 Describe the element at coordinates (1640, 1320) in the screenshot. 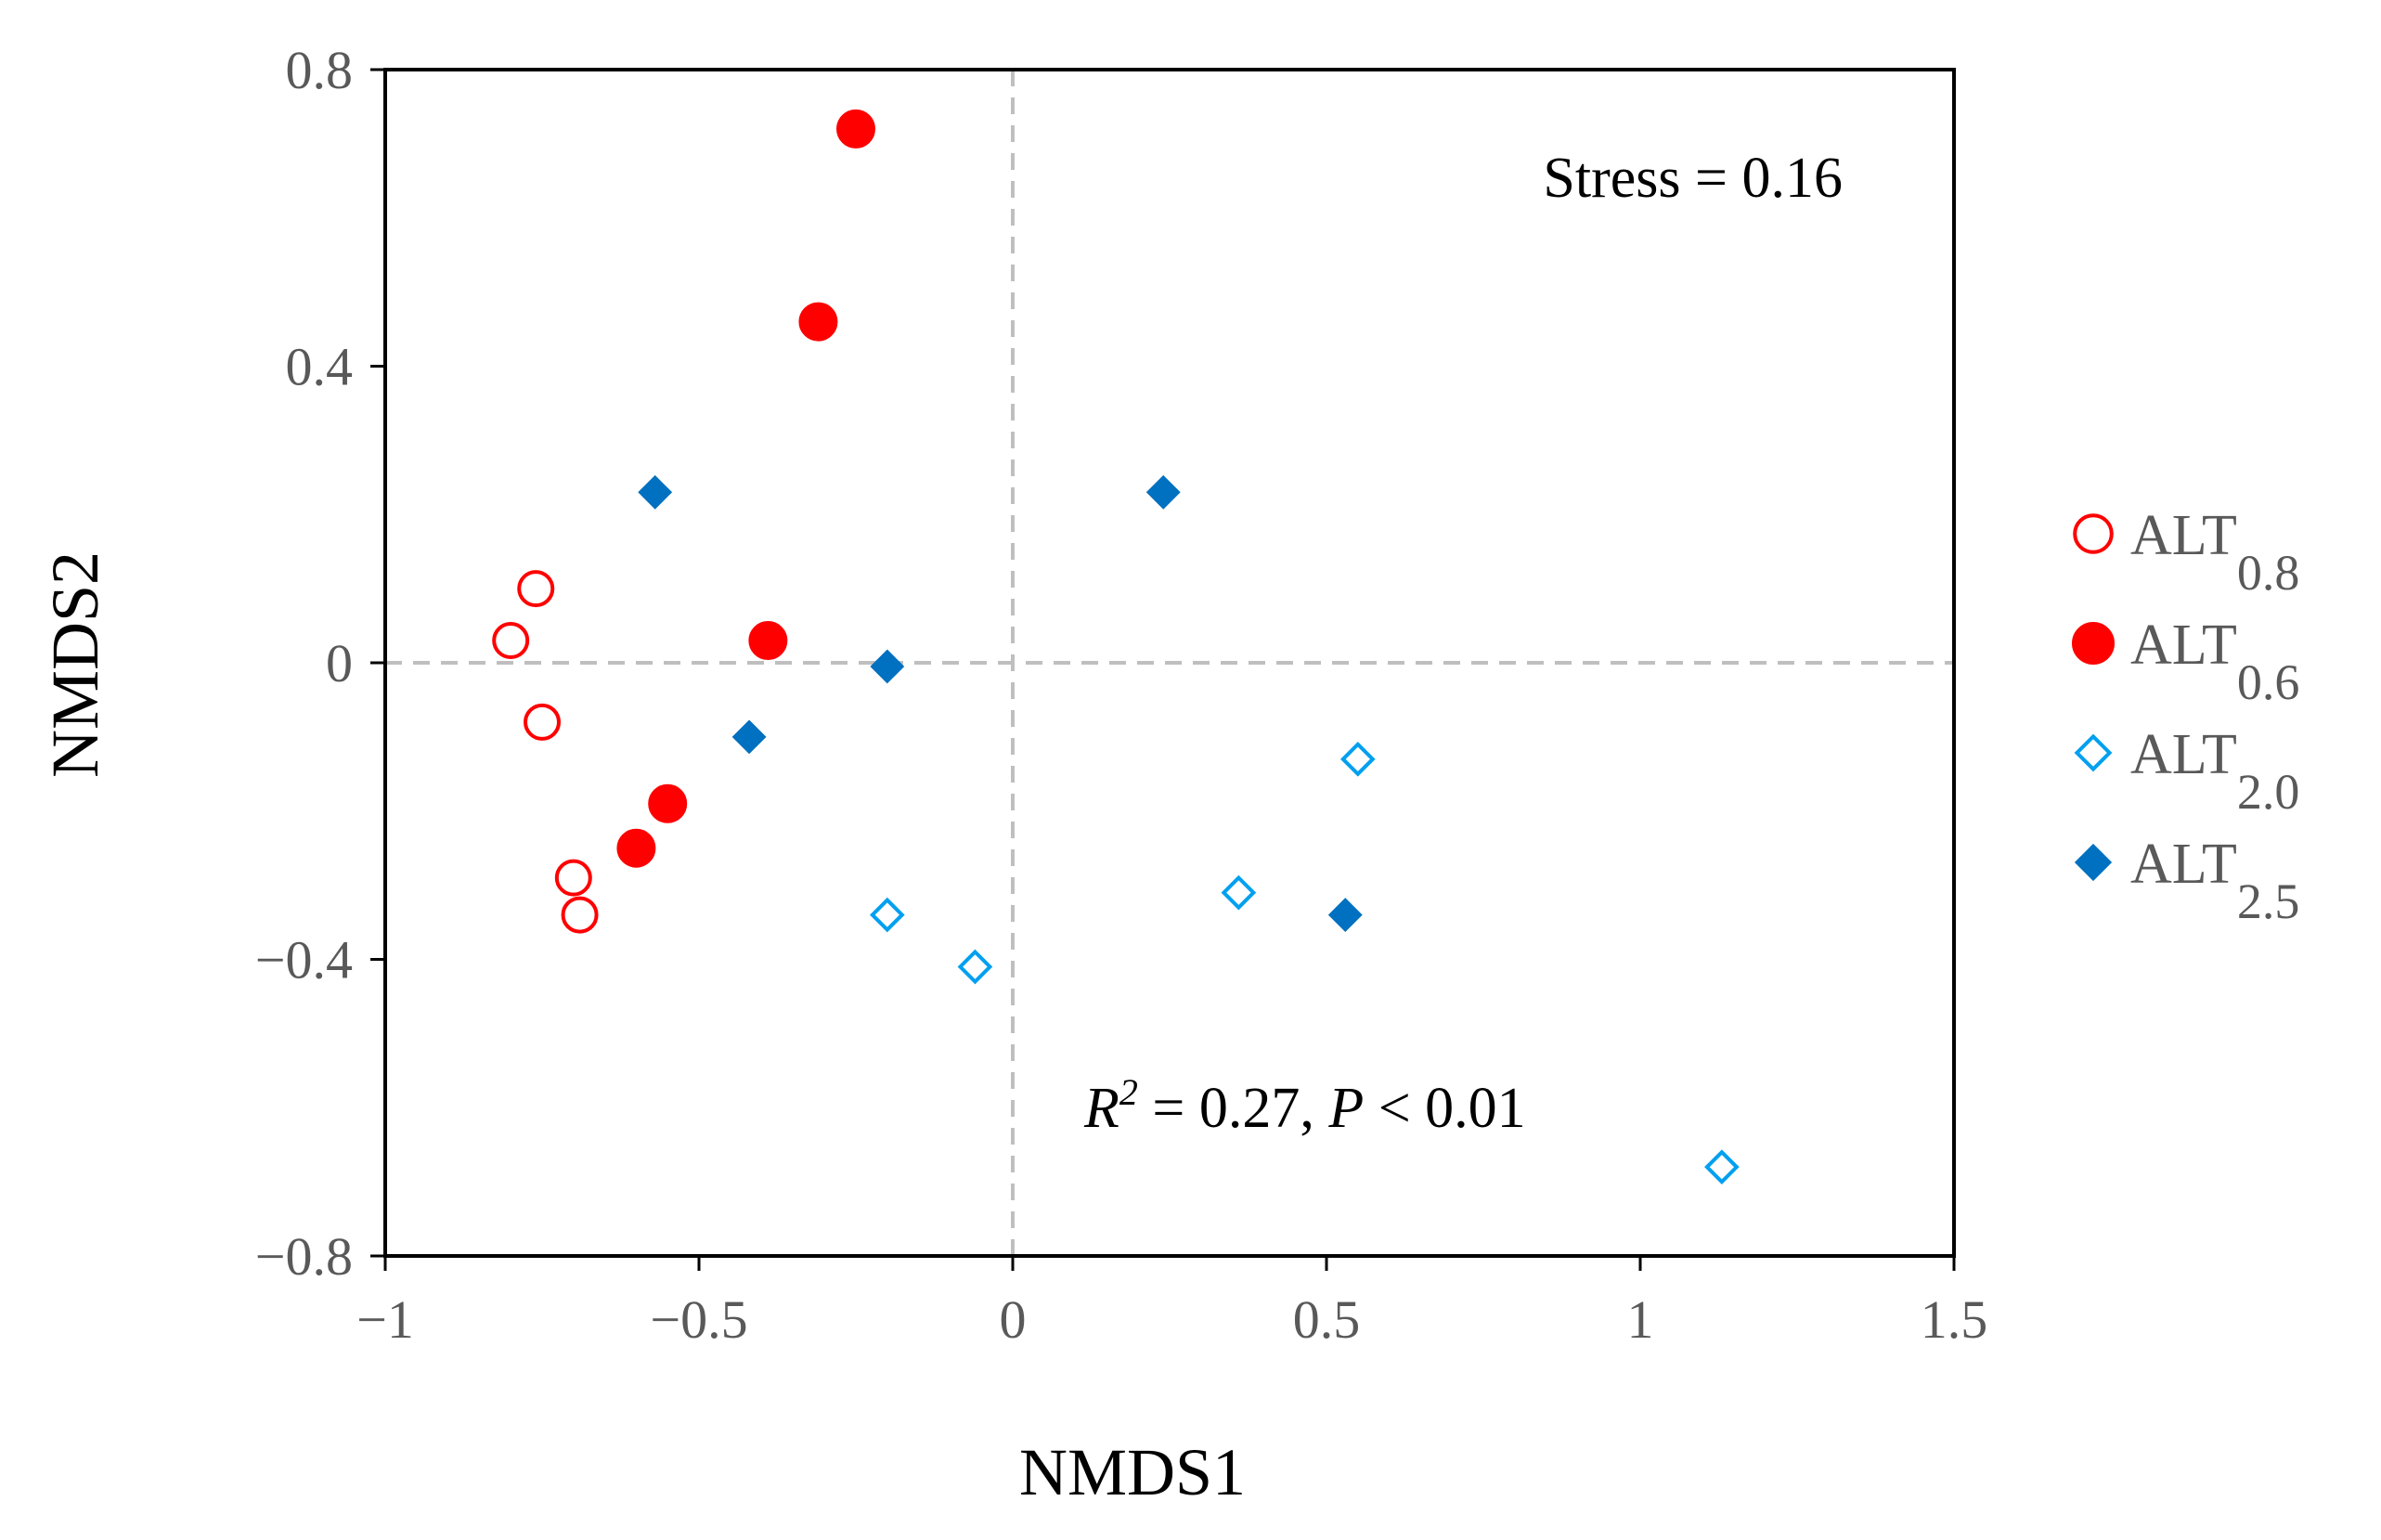

I see `x-tick-label: 1` at that location.